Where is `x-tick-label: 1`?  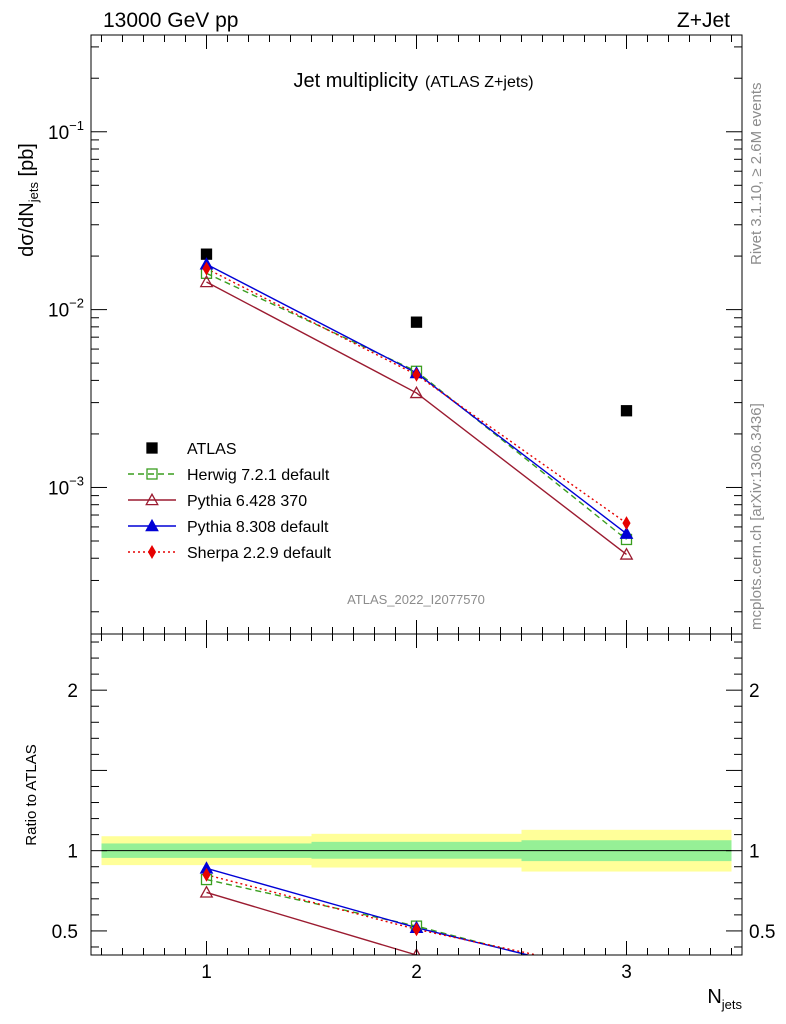 x-tick-label: 1 is located at coordinates (206, 972).